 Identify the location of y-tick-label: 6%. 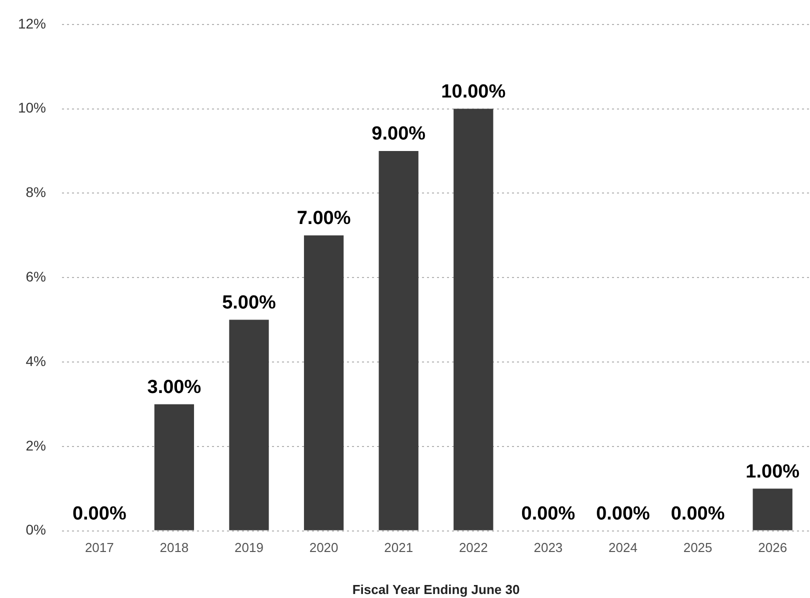
(36, 276).